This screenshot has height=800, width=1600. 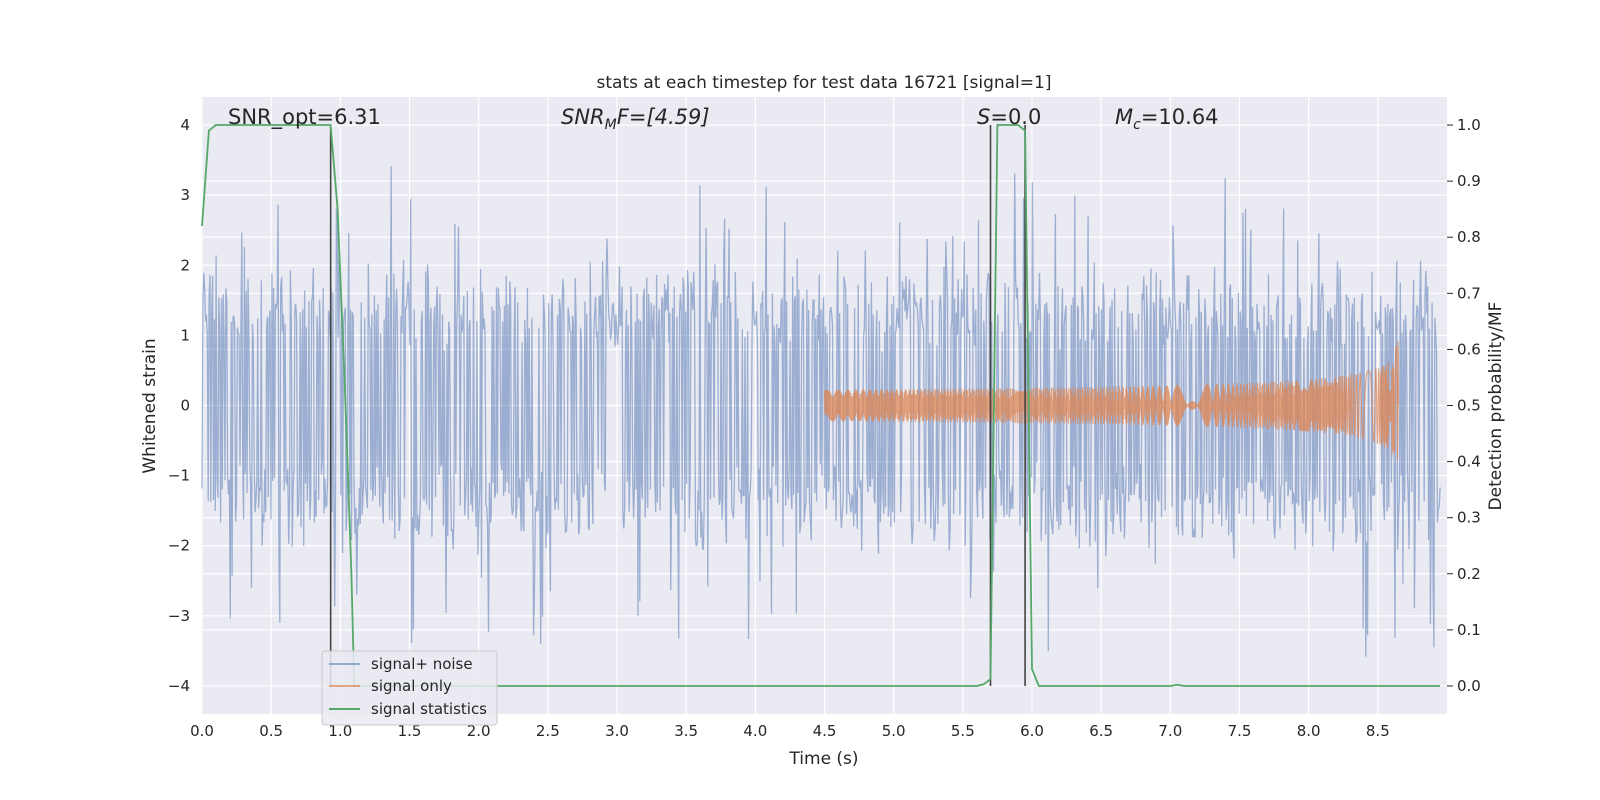 I want to click on annotation-snr-mf: SNRMF=[4.59], so click(x=635, y=119).